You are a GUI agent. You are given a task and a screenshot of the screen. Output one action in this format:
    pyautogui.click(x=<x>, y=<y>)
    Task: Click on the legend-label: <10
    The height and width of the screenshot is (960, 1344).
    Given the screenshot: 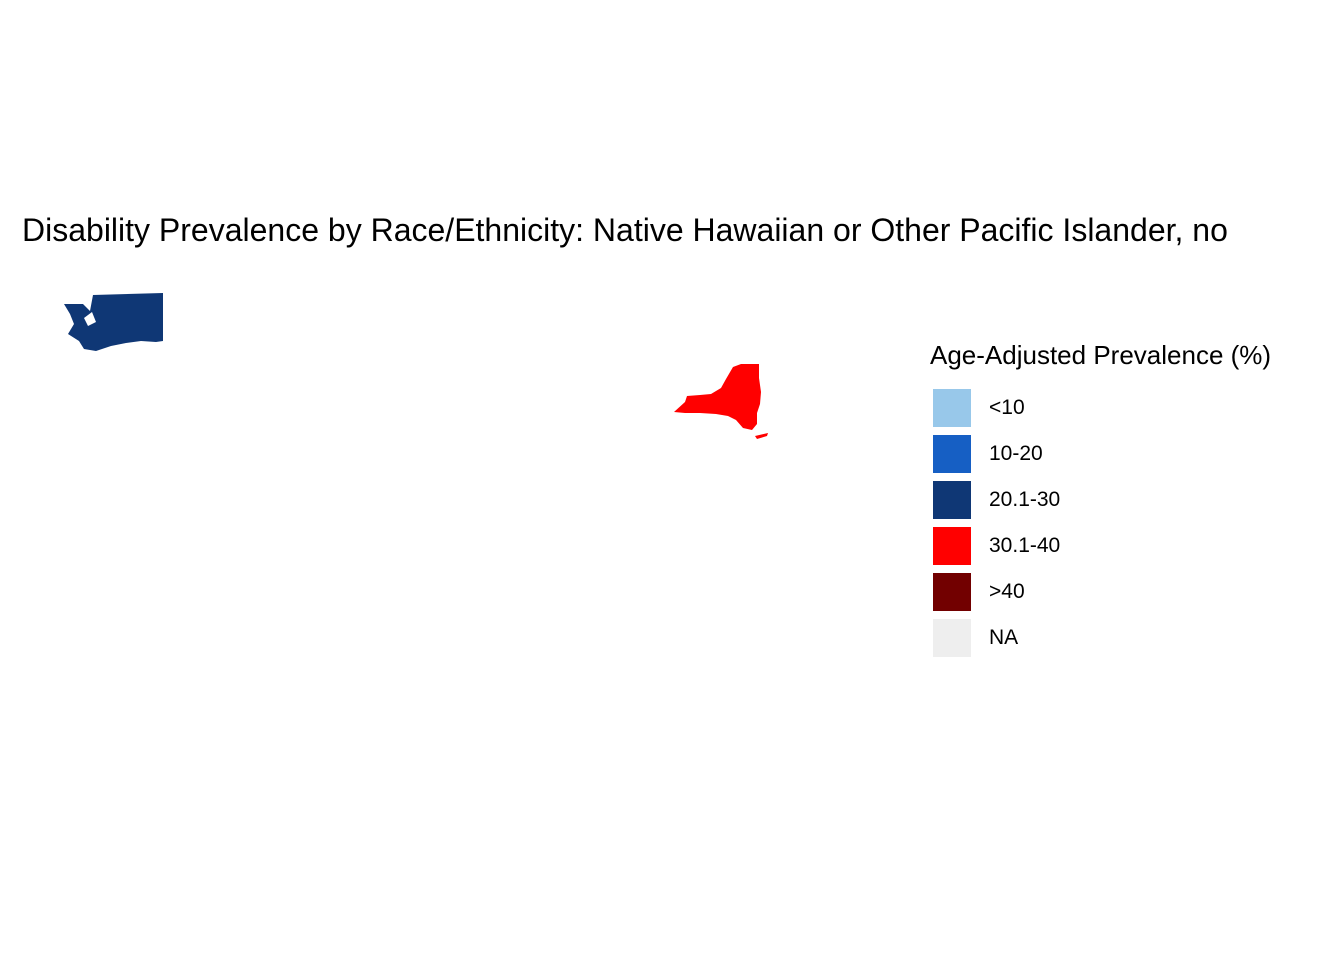 What is the action you would take?
    pyautogui.click(x=1007, y=407)
    